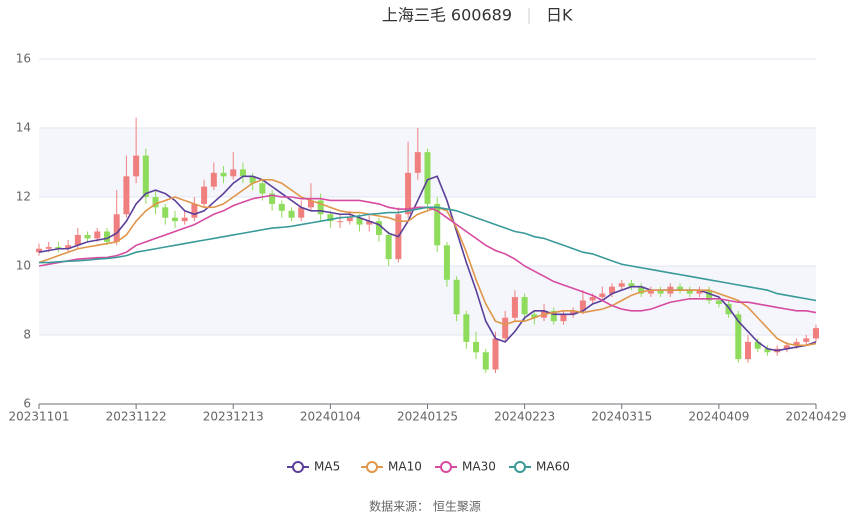 Image resolution: width=850 pixels, height=517 pixels. Describe the element at coordinates (23, 128) in the screenshot. I see `y-tick-label: 14` at that location.